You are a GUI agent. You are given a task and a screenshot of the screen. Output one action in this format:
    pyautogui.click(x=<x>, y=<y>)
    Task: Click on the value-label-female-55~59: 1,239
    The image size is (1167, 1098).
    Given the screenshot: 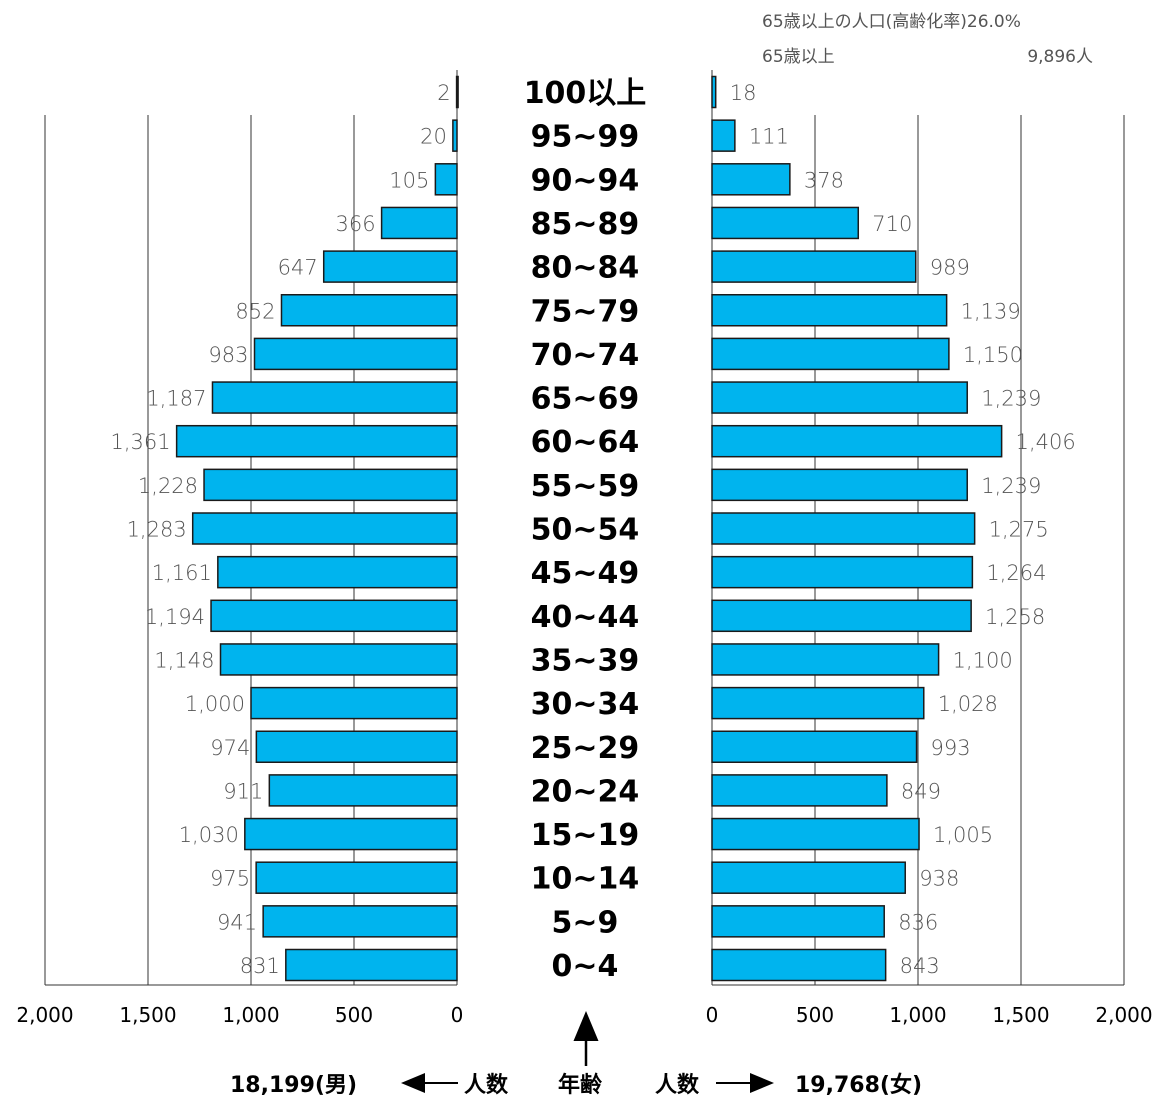 What is the action you would take?
    pyautogui.click(x=1011, y=486)
    